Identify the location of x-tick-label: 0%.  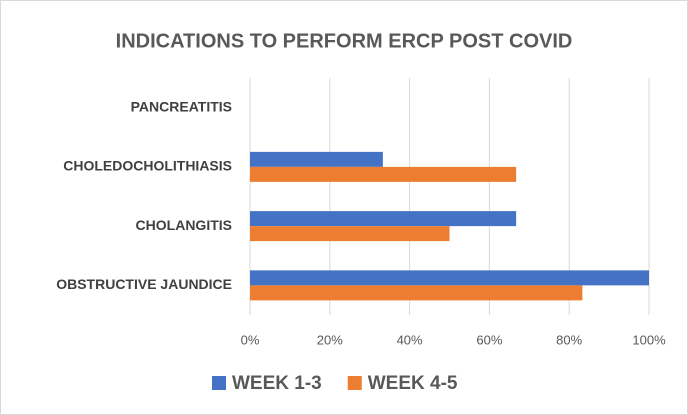
(250, 339).